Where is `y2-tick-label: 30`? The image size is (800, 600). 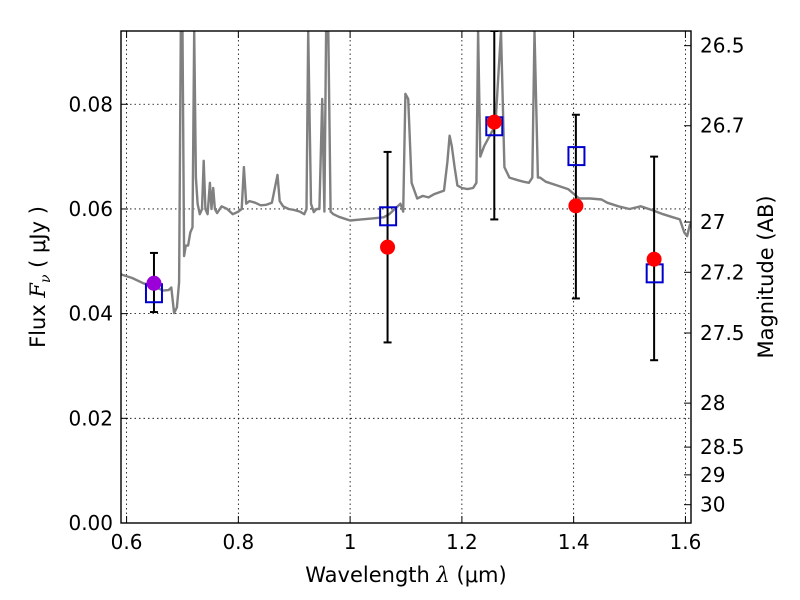 y2-tick-label: 30 is located at coordinates (712, 505).